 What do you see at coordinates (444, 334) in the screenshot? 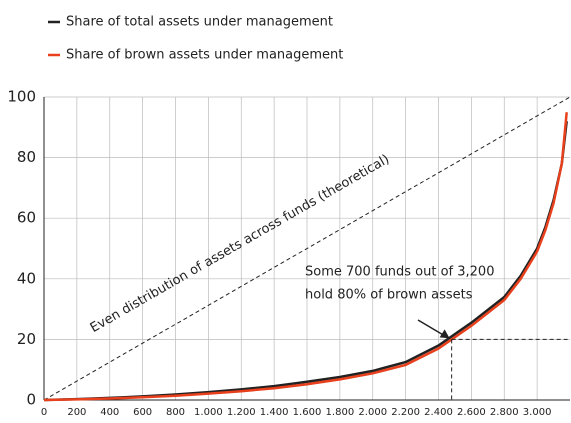
I see `arrow-head` at bounding box center [444, 334].